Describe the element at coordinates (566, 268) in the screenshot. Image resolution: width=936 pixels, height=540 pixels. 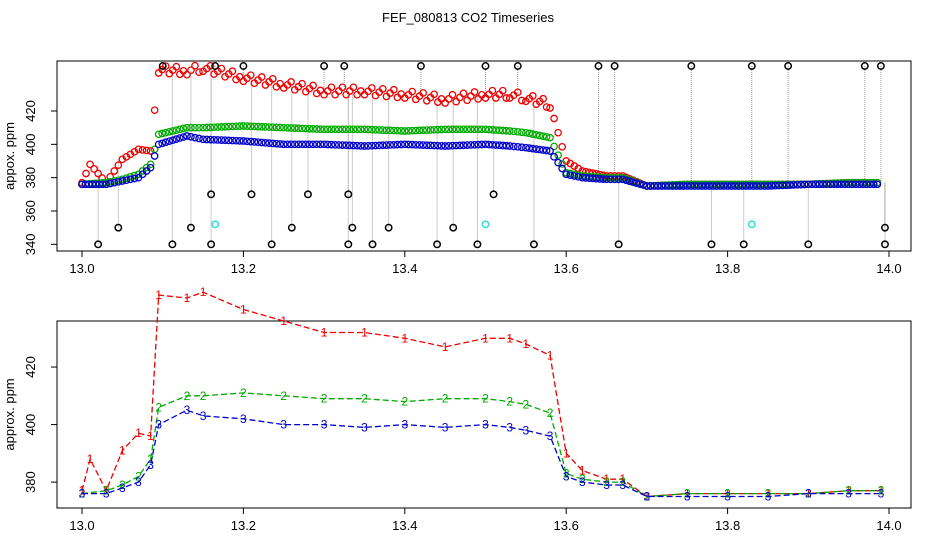
I see `x-tick-label: 13.6` at that location.